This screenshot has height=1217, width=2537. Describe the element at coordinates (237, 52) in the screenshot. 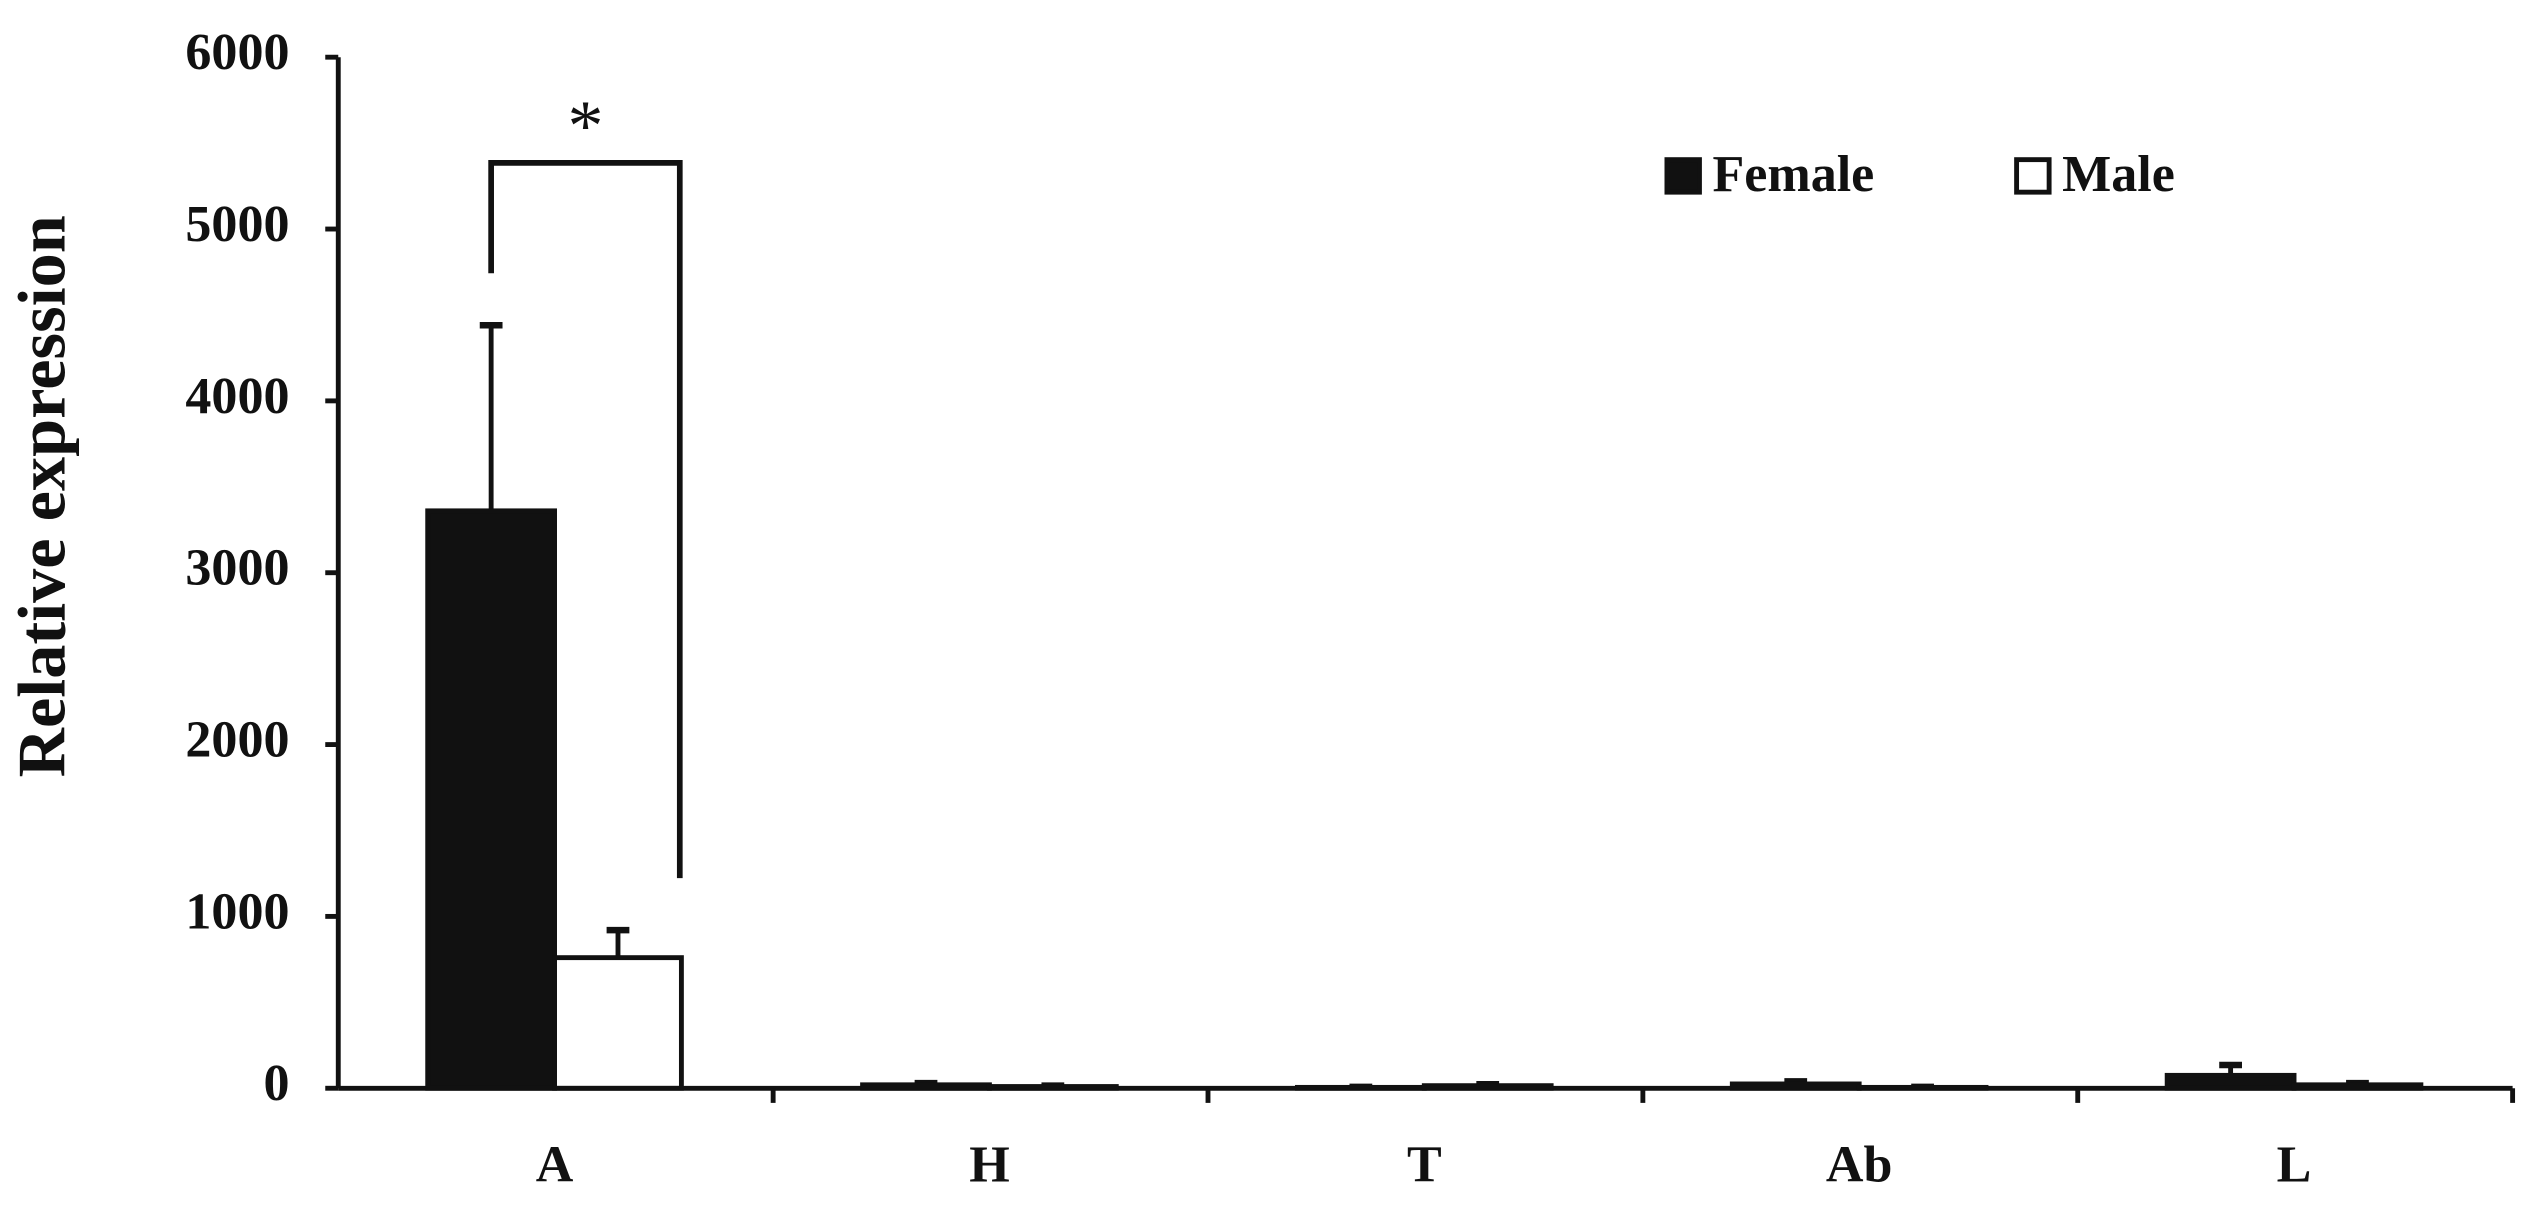

I see `y-tick-label: 6000` at that location.